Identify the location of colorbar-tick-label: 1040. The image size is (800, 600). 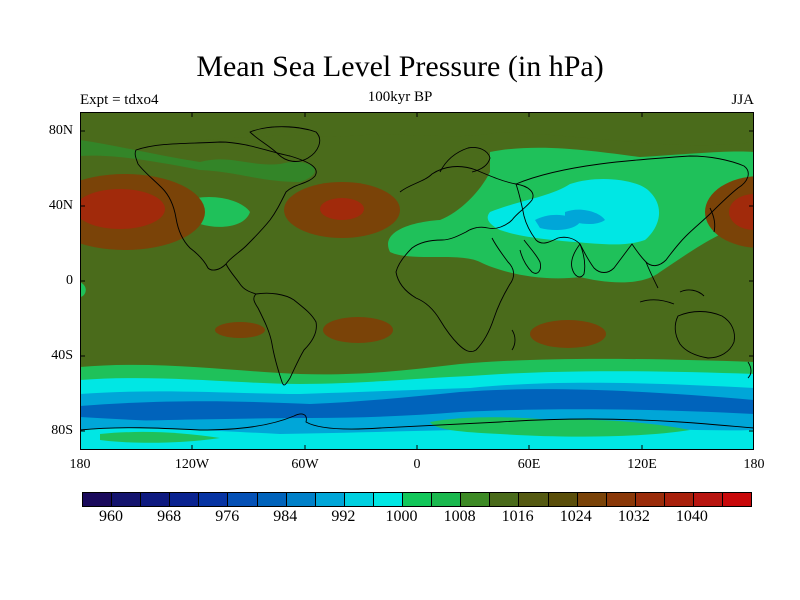
(691, 516).